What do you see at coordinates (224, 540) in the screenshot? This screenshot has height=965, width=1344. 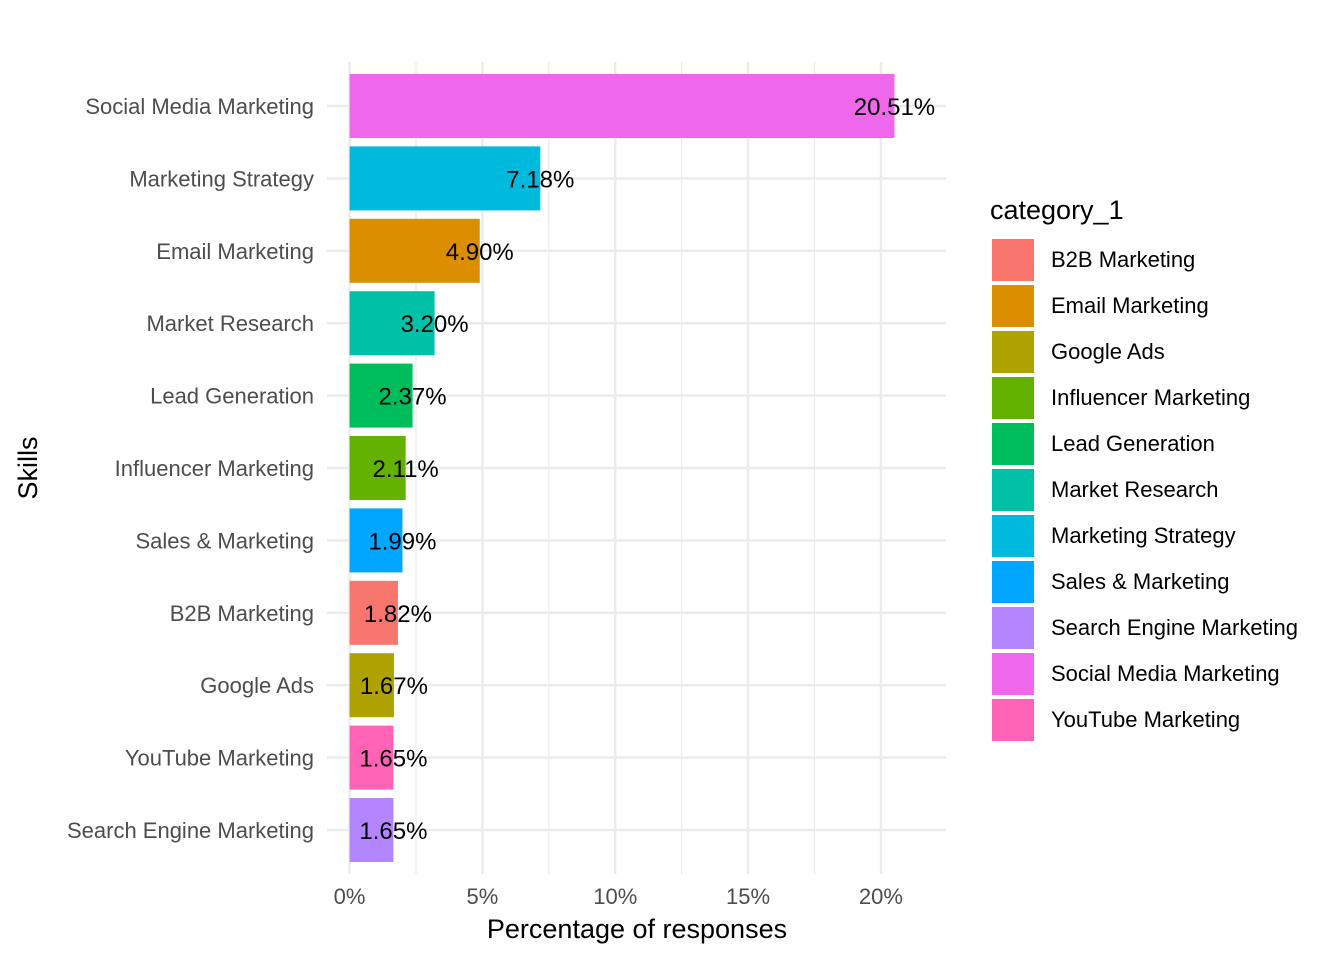 I see `y-tick-label: Sales & Marketing` at bounding box center [224, 540].